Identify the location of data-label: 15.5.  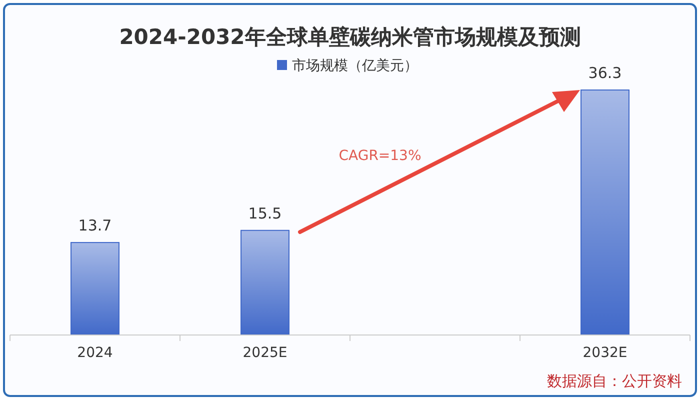
(265, 213).